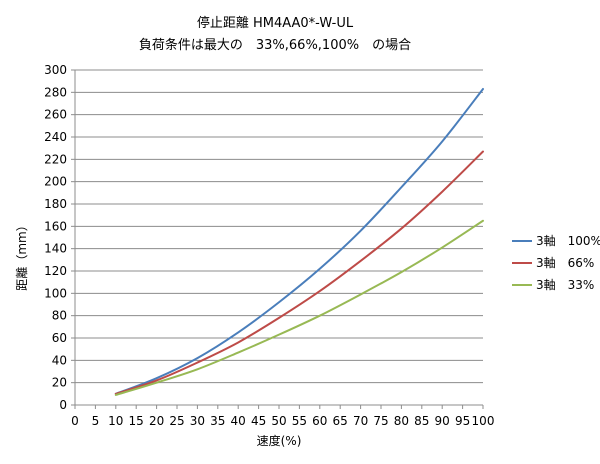 This screenshot has width=600, height=464. Describe the element at coordinates (75, 421) in the screenshot. I see `x-tick-label: 0` at that location.